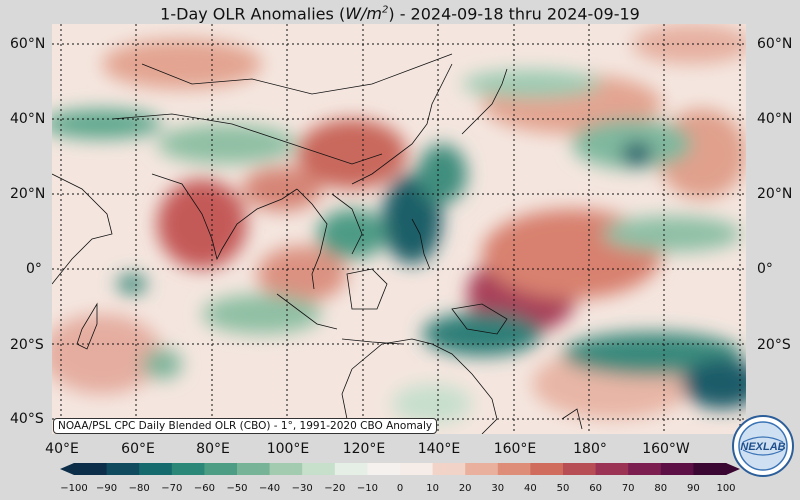 The width and height of the screenshot is (800, 500). What do you see at coordinates (514, 14) in the screenshot?
I see `title-suffix: ) - 2024-09-18 thru 2024-09-19` at bounding box center [514, 14].